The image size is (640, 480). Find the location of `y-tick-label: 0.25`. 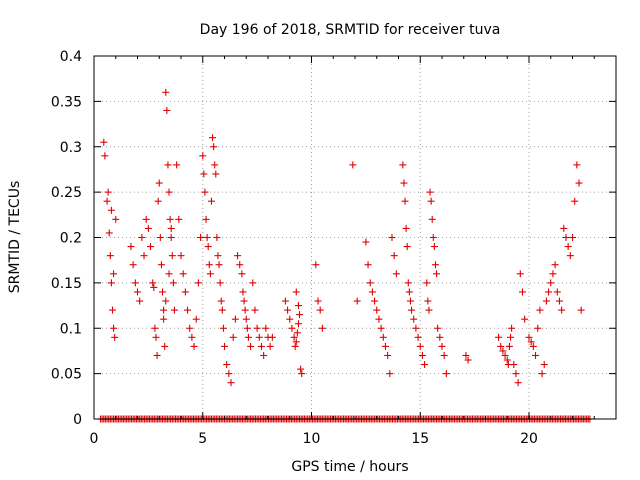

y-tick-label: 0.25 is located at coordinates (66, 193).